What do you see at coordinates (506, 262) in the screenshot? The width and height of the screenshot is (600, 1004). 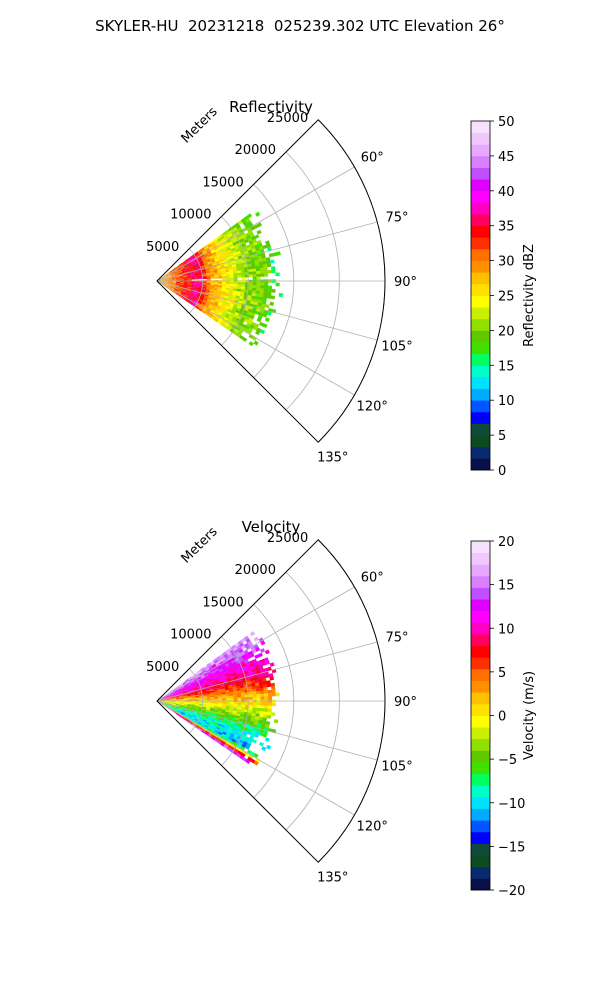 I see `colorbar-tick-label: 30` at bounding box center [506, 262].